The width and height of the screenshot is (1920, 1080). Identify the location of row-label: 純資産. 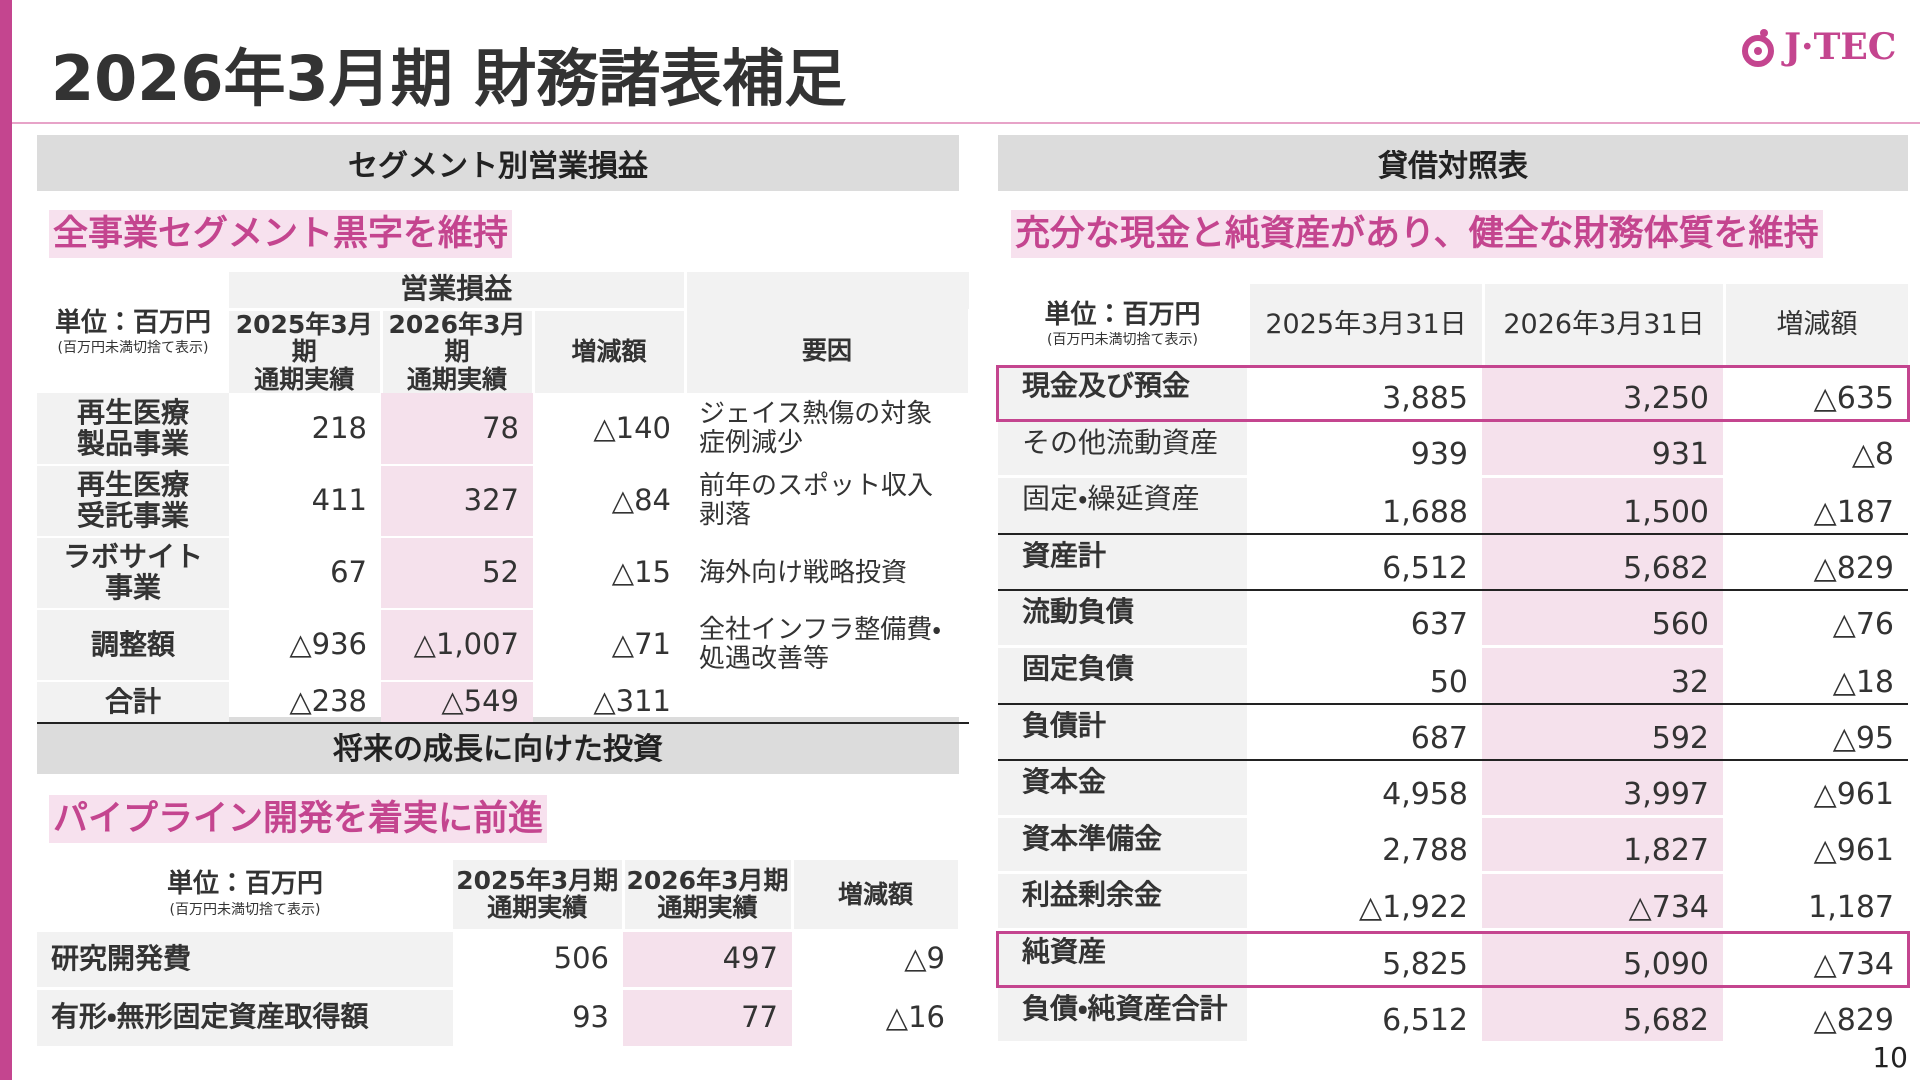
(1122, 959).